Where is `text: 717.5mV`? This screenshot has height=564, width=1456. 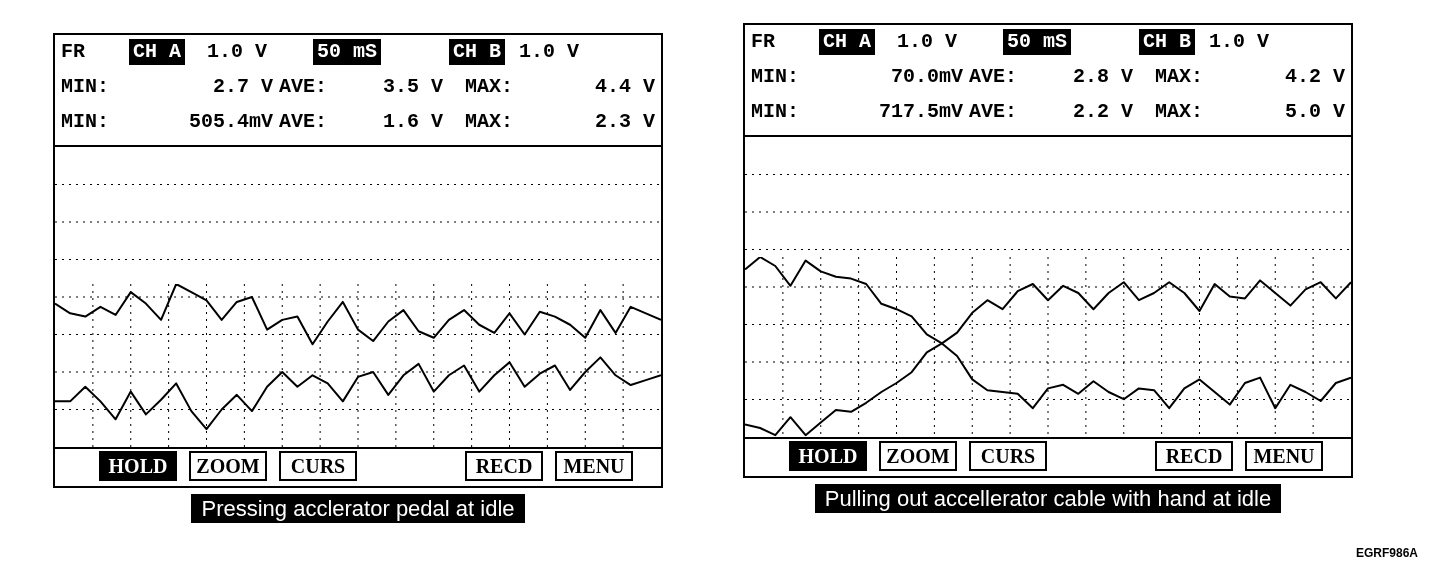 text: 717.5mV is located at coordinates (920, 112).